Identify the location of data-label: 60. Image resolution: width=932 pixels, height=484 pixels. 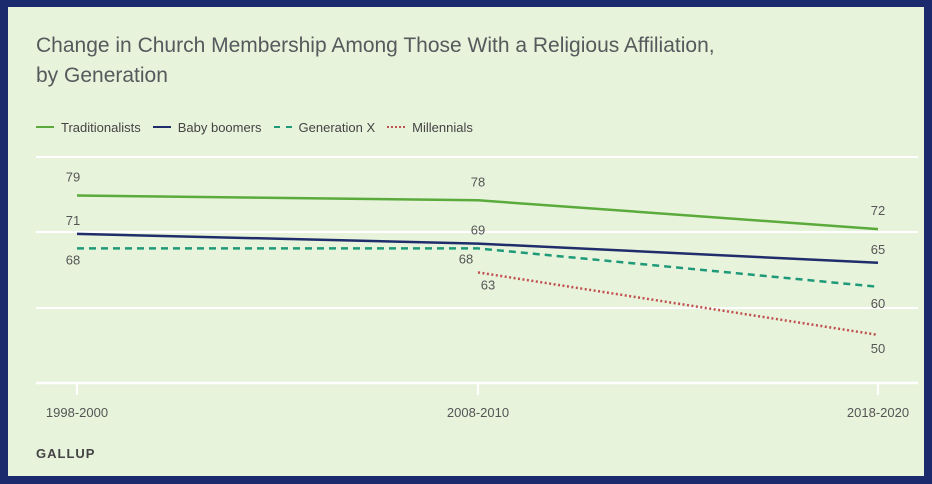
(878, 303).